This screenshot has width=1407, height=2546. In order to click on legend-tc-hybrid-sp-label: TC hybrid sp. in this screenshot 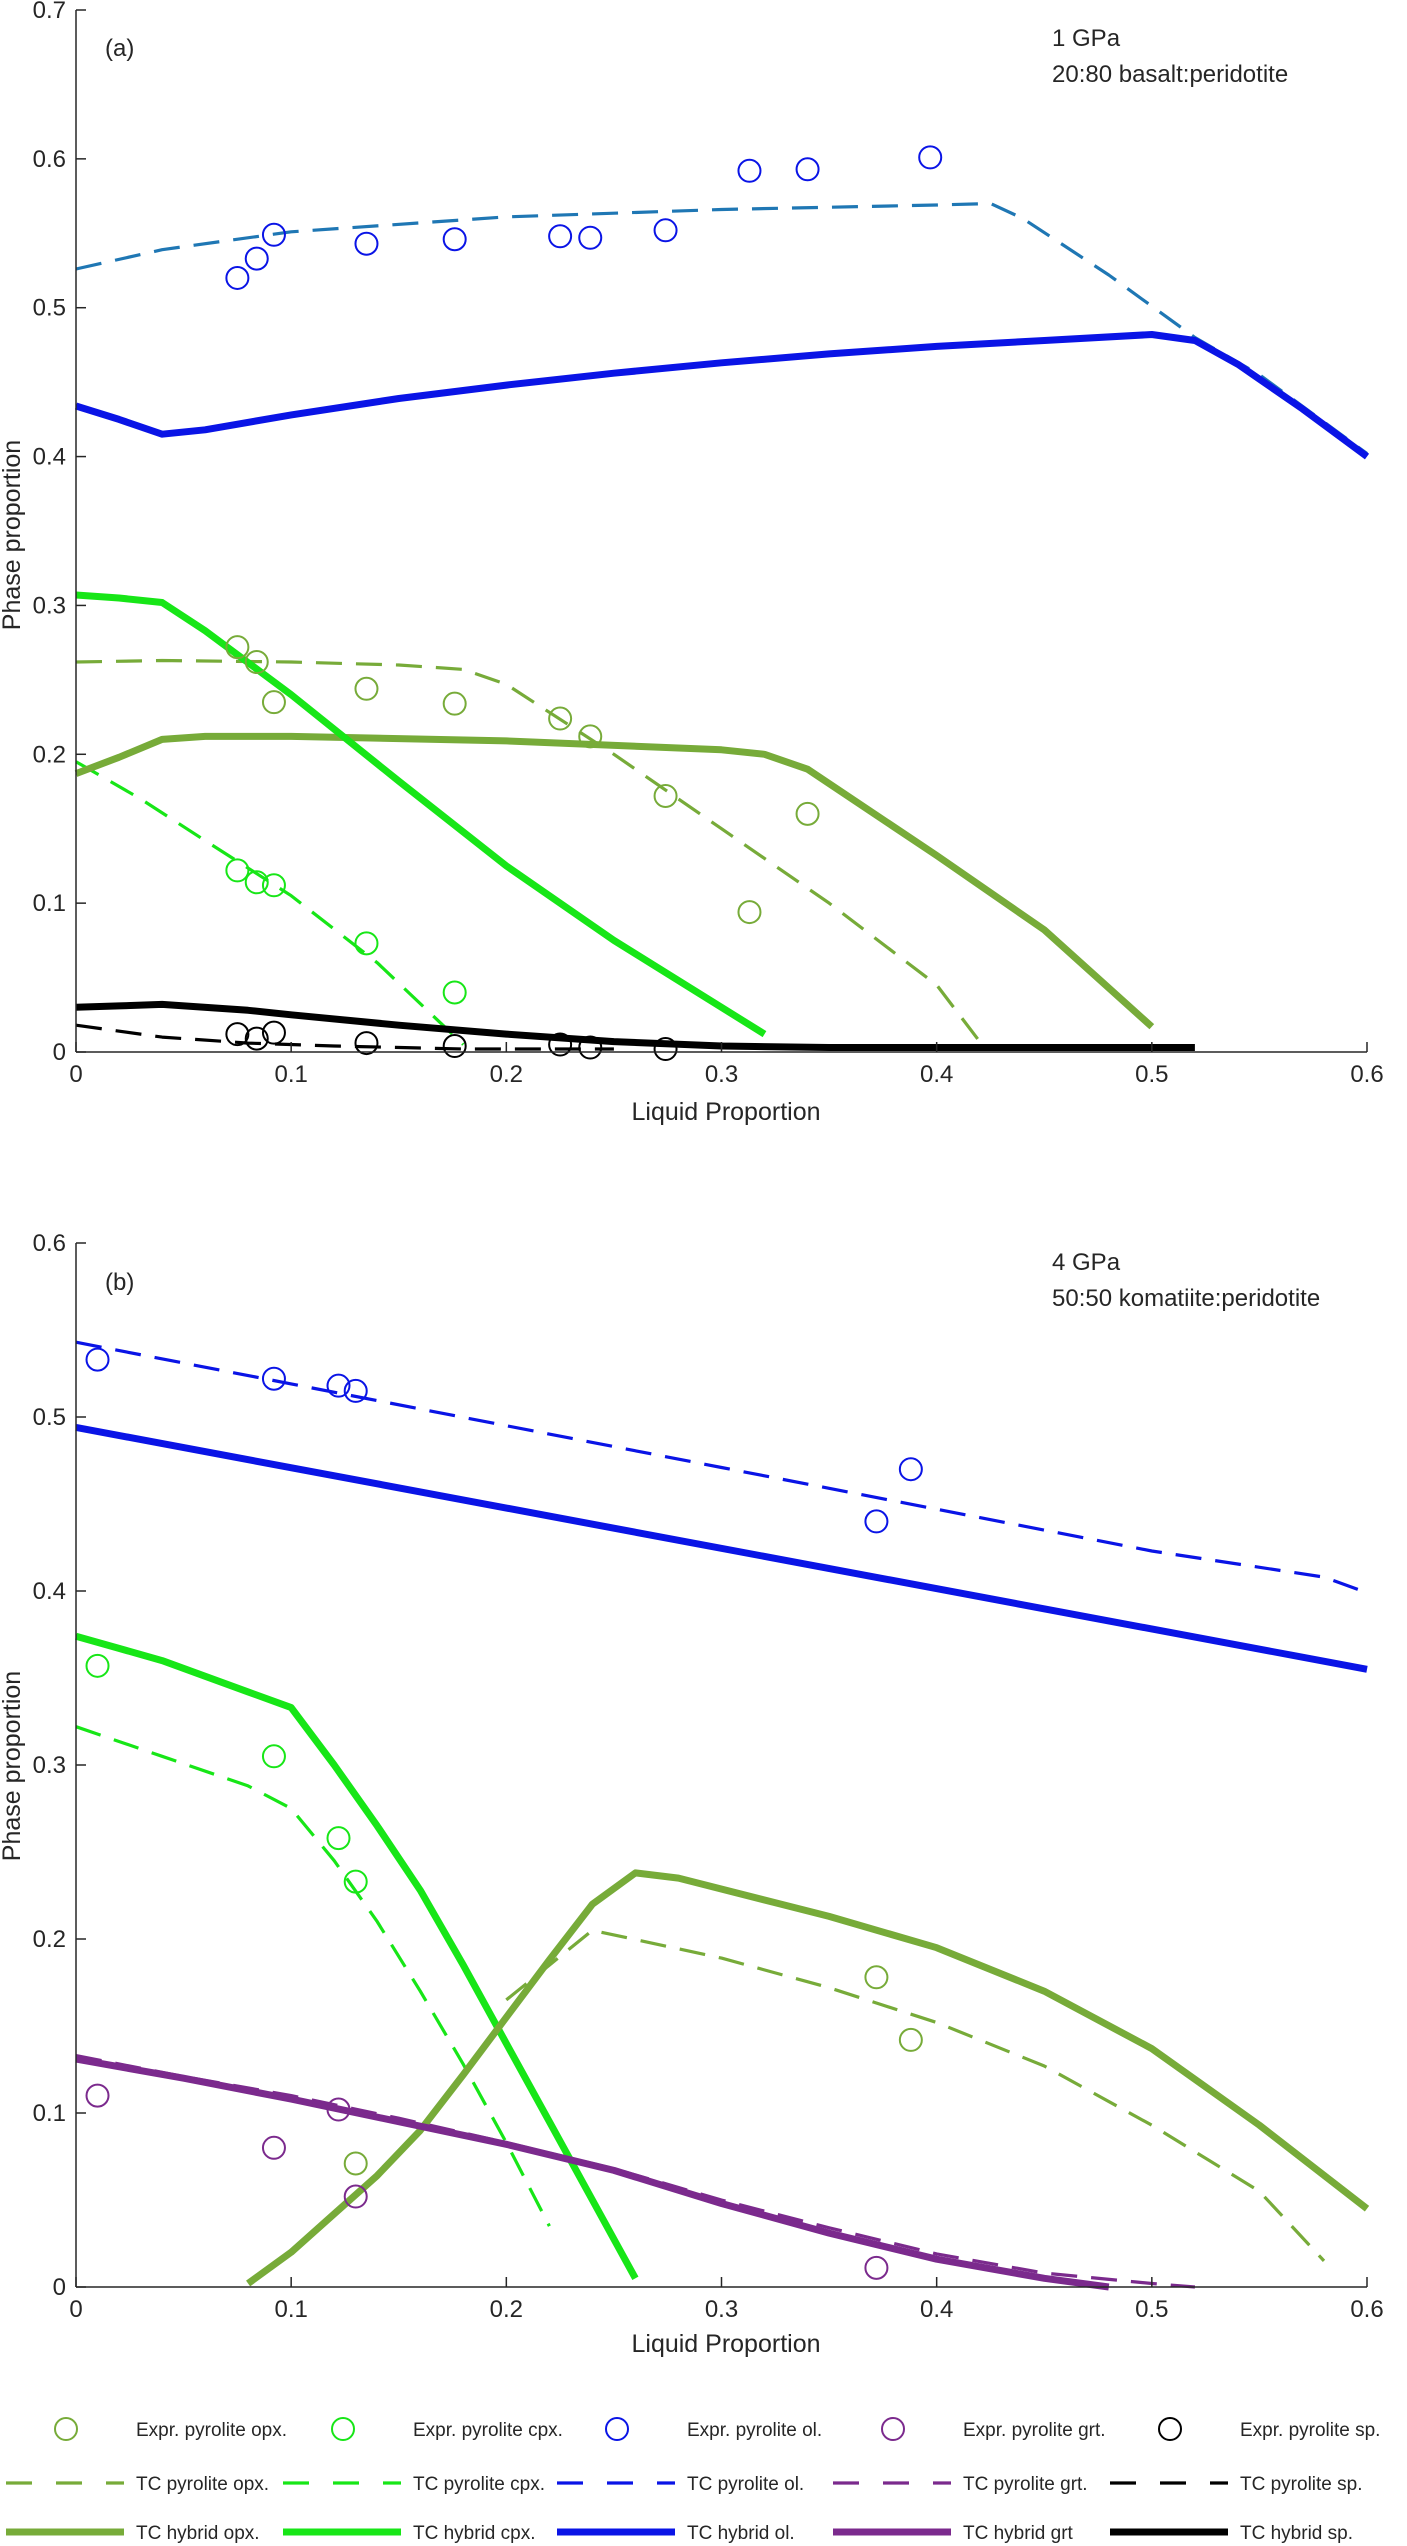, I will do `click(1296, 2533)`.